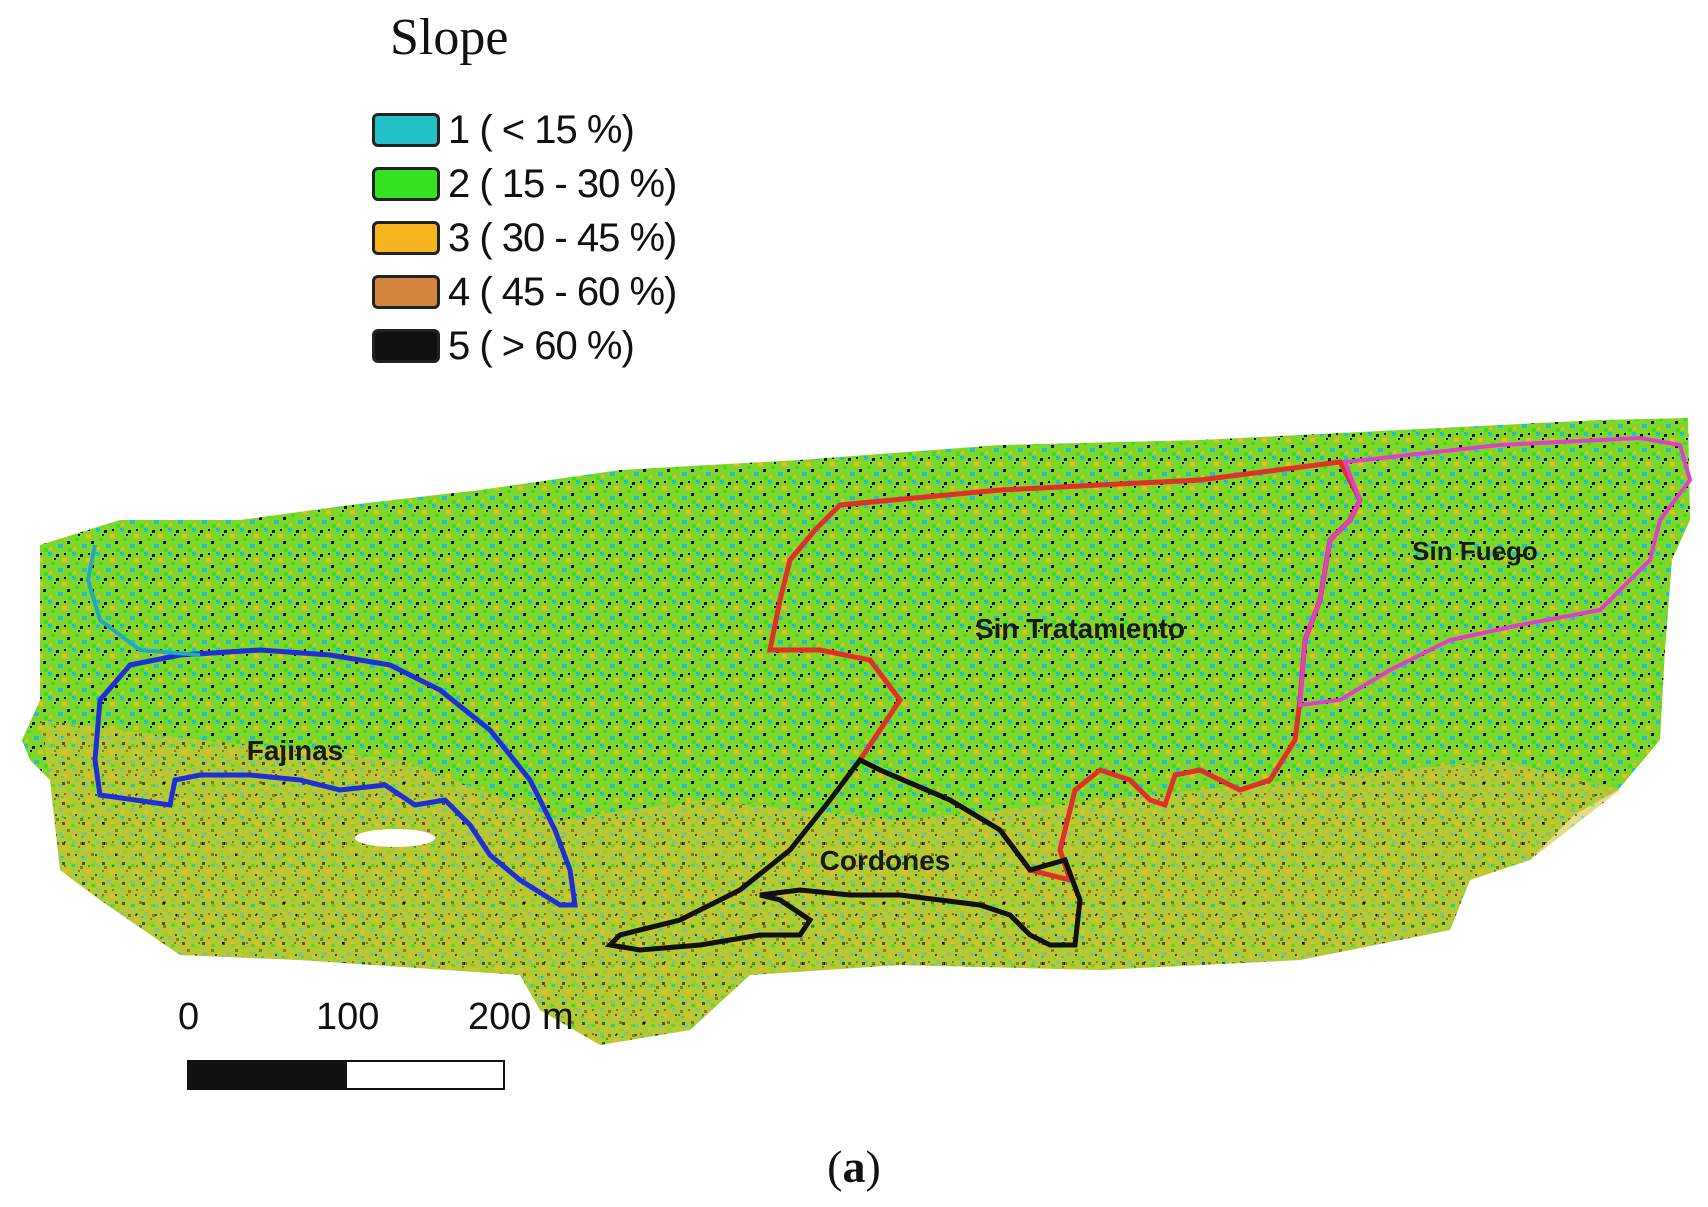 The image size is (1708, 1207). What do you see at coordinates (335, 777) in the screenshot?
I see `fajinas-outline` at bounding box center [335, 777].